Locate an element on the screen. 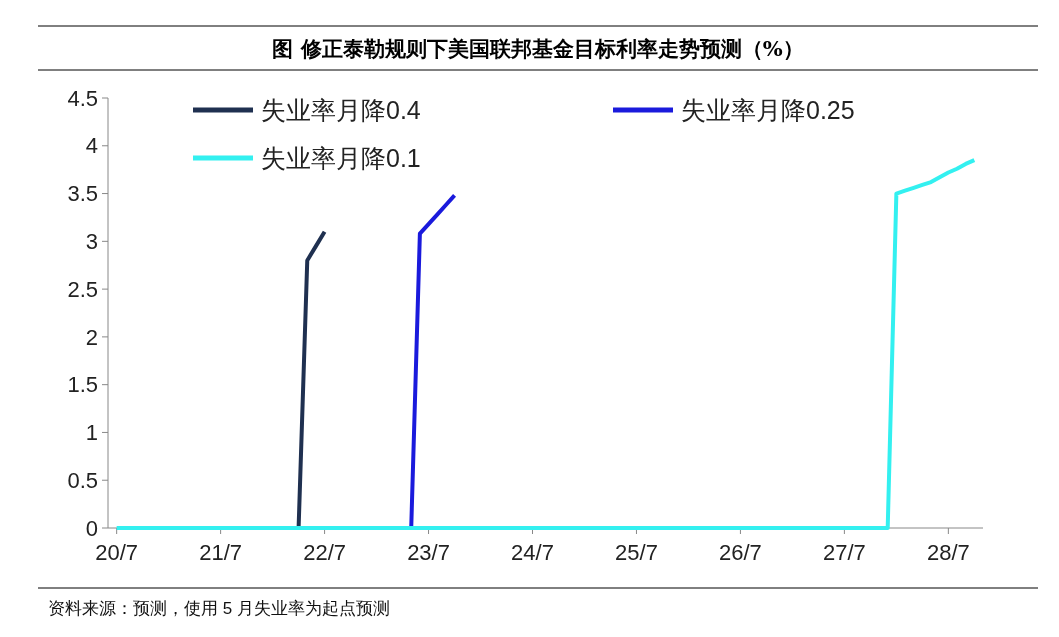 The height and width of the screenshot is (637, 1059). x-tick-label: 24/7 is located at coordinates (532, 552).